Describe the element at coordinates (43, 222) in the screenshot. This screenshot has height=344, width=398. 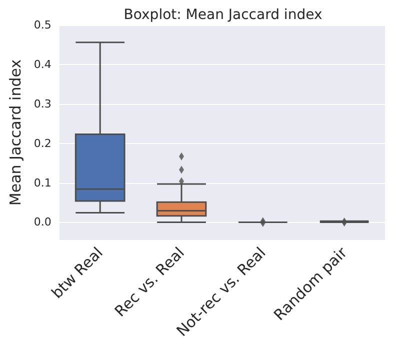
I see `y-tick-label: 0.0` at that location.